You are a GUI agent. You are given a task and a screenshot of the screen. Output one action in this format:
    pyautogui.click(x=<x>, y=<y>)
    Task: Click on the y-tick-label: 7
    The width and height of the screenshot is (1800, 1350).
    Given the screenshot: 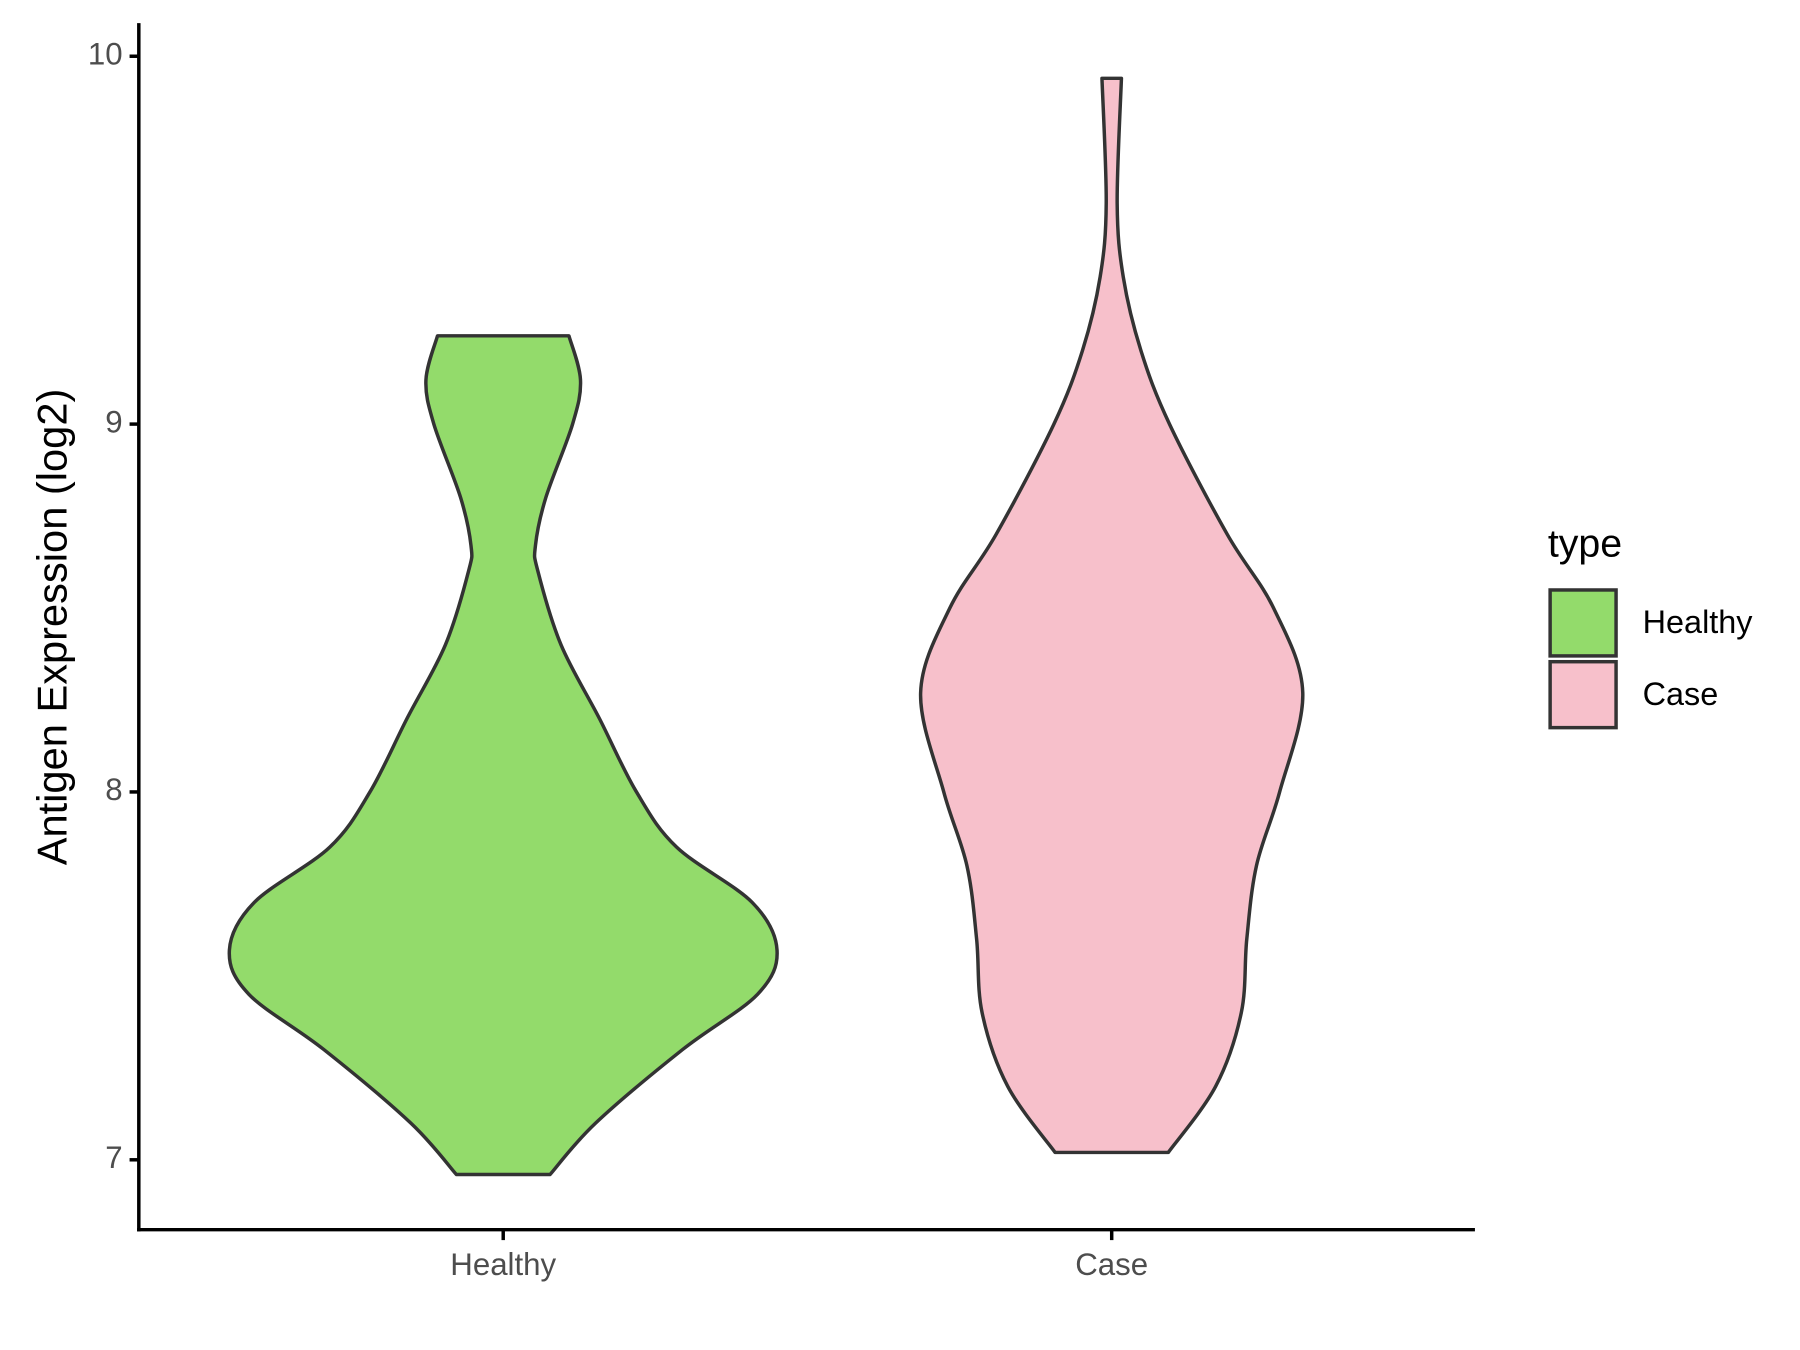 What is the action you would take?
    pyautogui.click(x=113, y=1157)
    